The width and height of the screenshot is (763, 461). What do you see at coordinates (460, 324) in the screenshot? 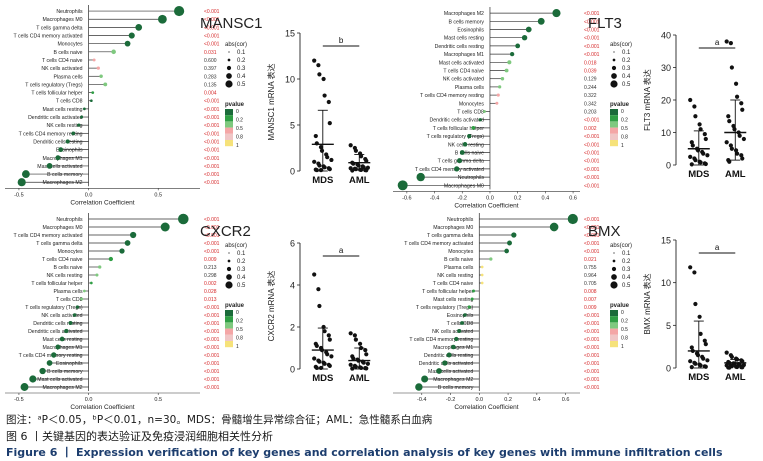
I see `cell-label: T cells CD8` at bounding box center [460, 324].